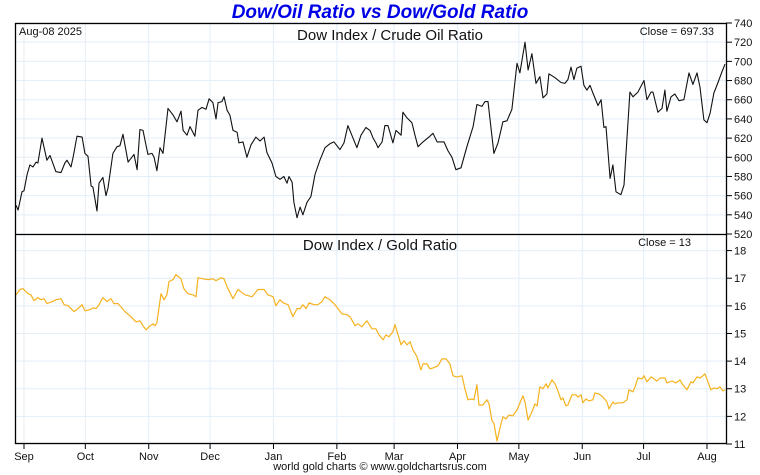 The width and height of the screenshot is (760, 475). I want to click on x-tick-label: Jan, so click(274, 457).